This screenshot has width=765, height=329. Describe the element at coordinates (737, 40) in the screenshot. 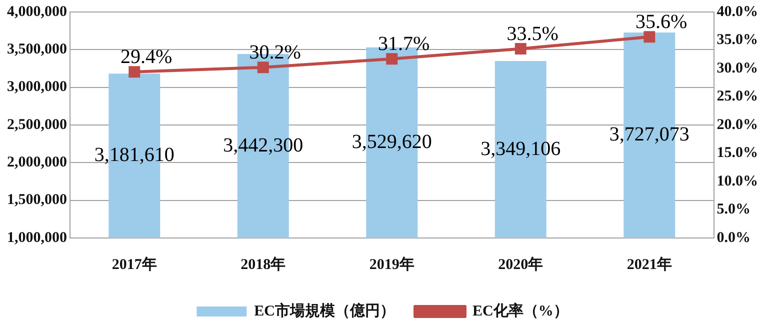

I see `y2-tick-label: 35.0%` at that location.